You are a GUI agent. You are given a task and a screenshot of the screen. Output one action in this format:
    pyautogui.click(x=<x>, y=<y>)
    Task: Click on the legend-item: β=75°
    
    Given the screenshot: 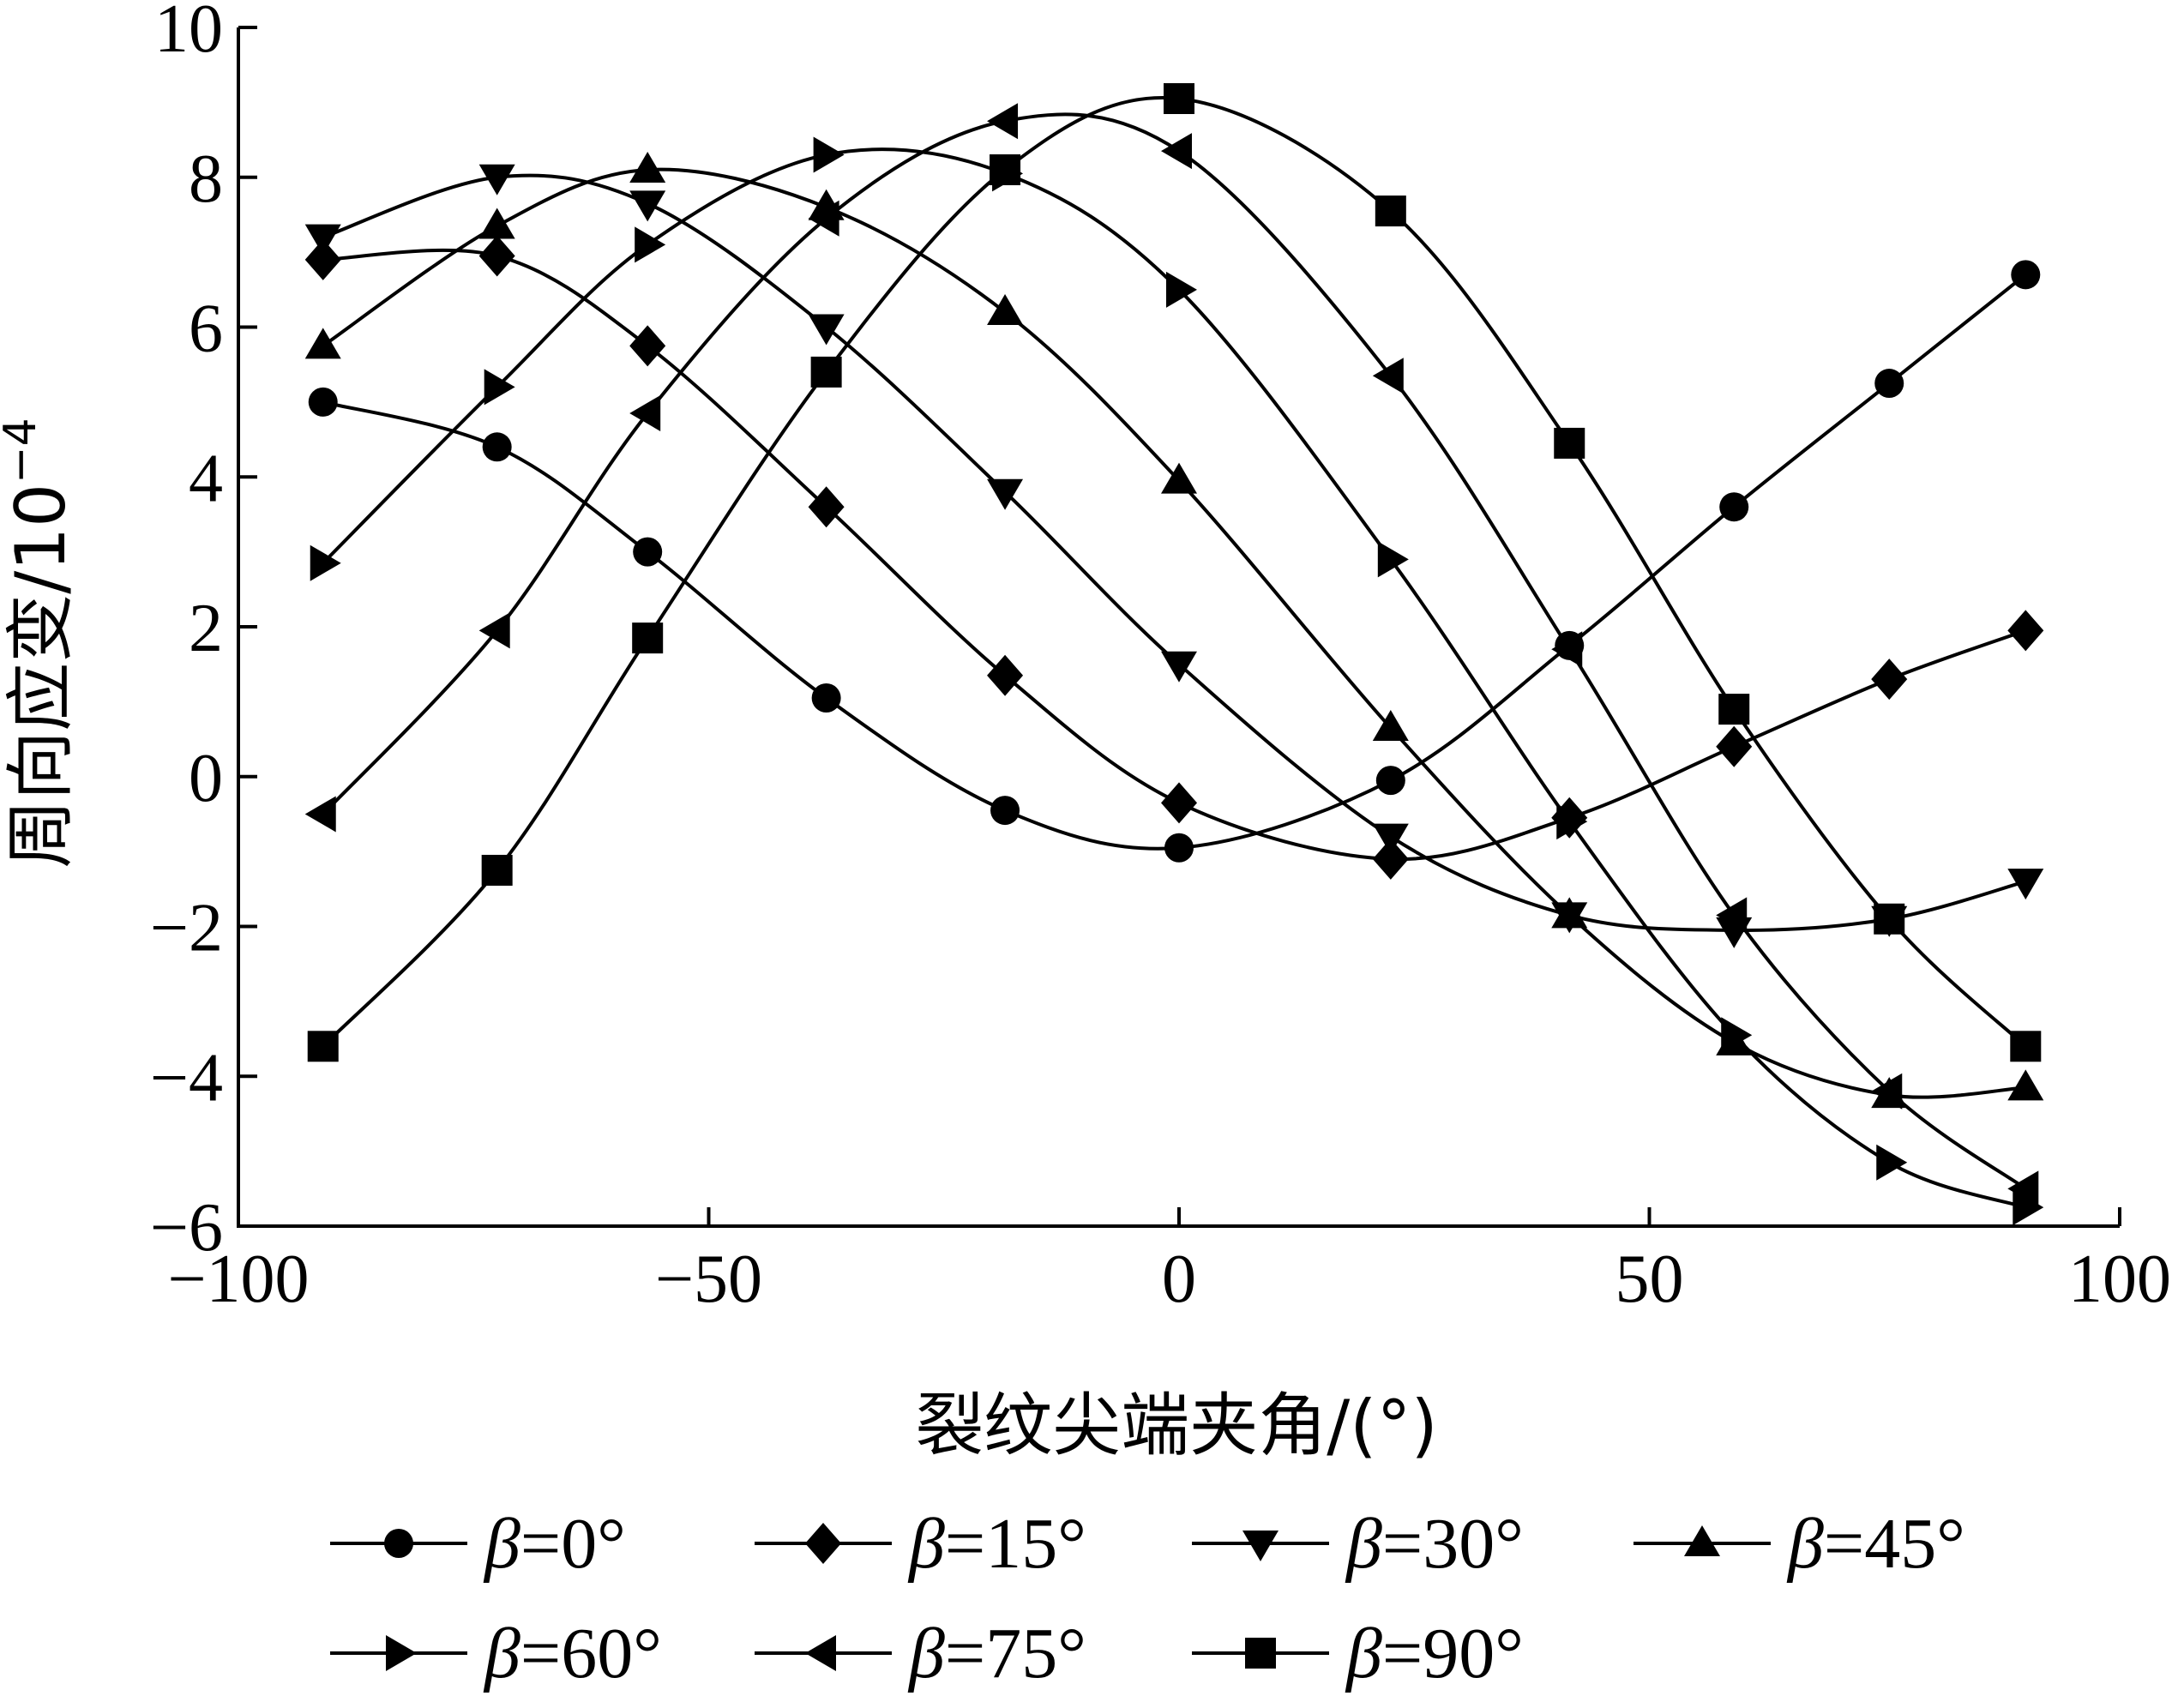 What is the action you would take?
    pyautogui.click(x=920, y=1653)
    